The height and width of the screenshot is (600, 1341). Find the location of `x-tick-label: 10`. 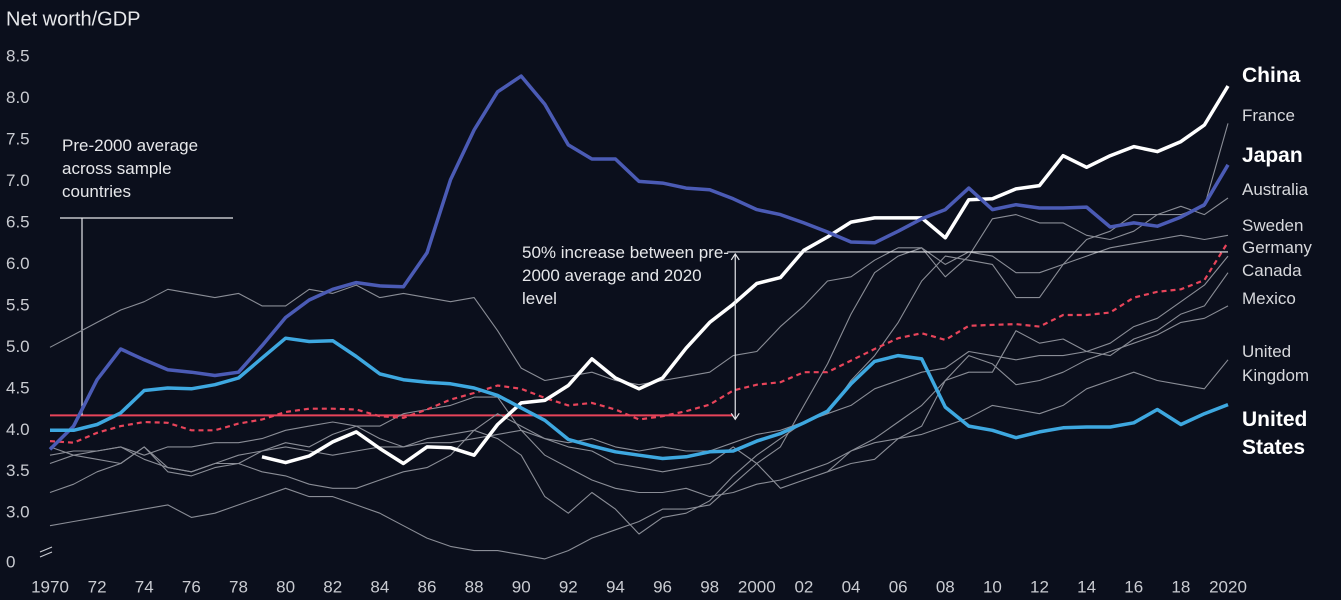

x-tick-label: 10 is located at coordinates (992, 586).